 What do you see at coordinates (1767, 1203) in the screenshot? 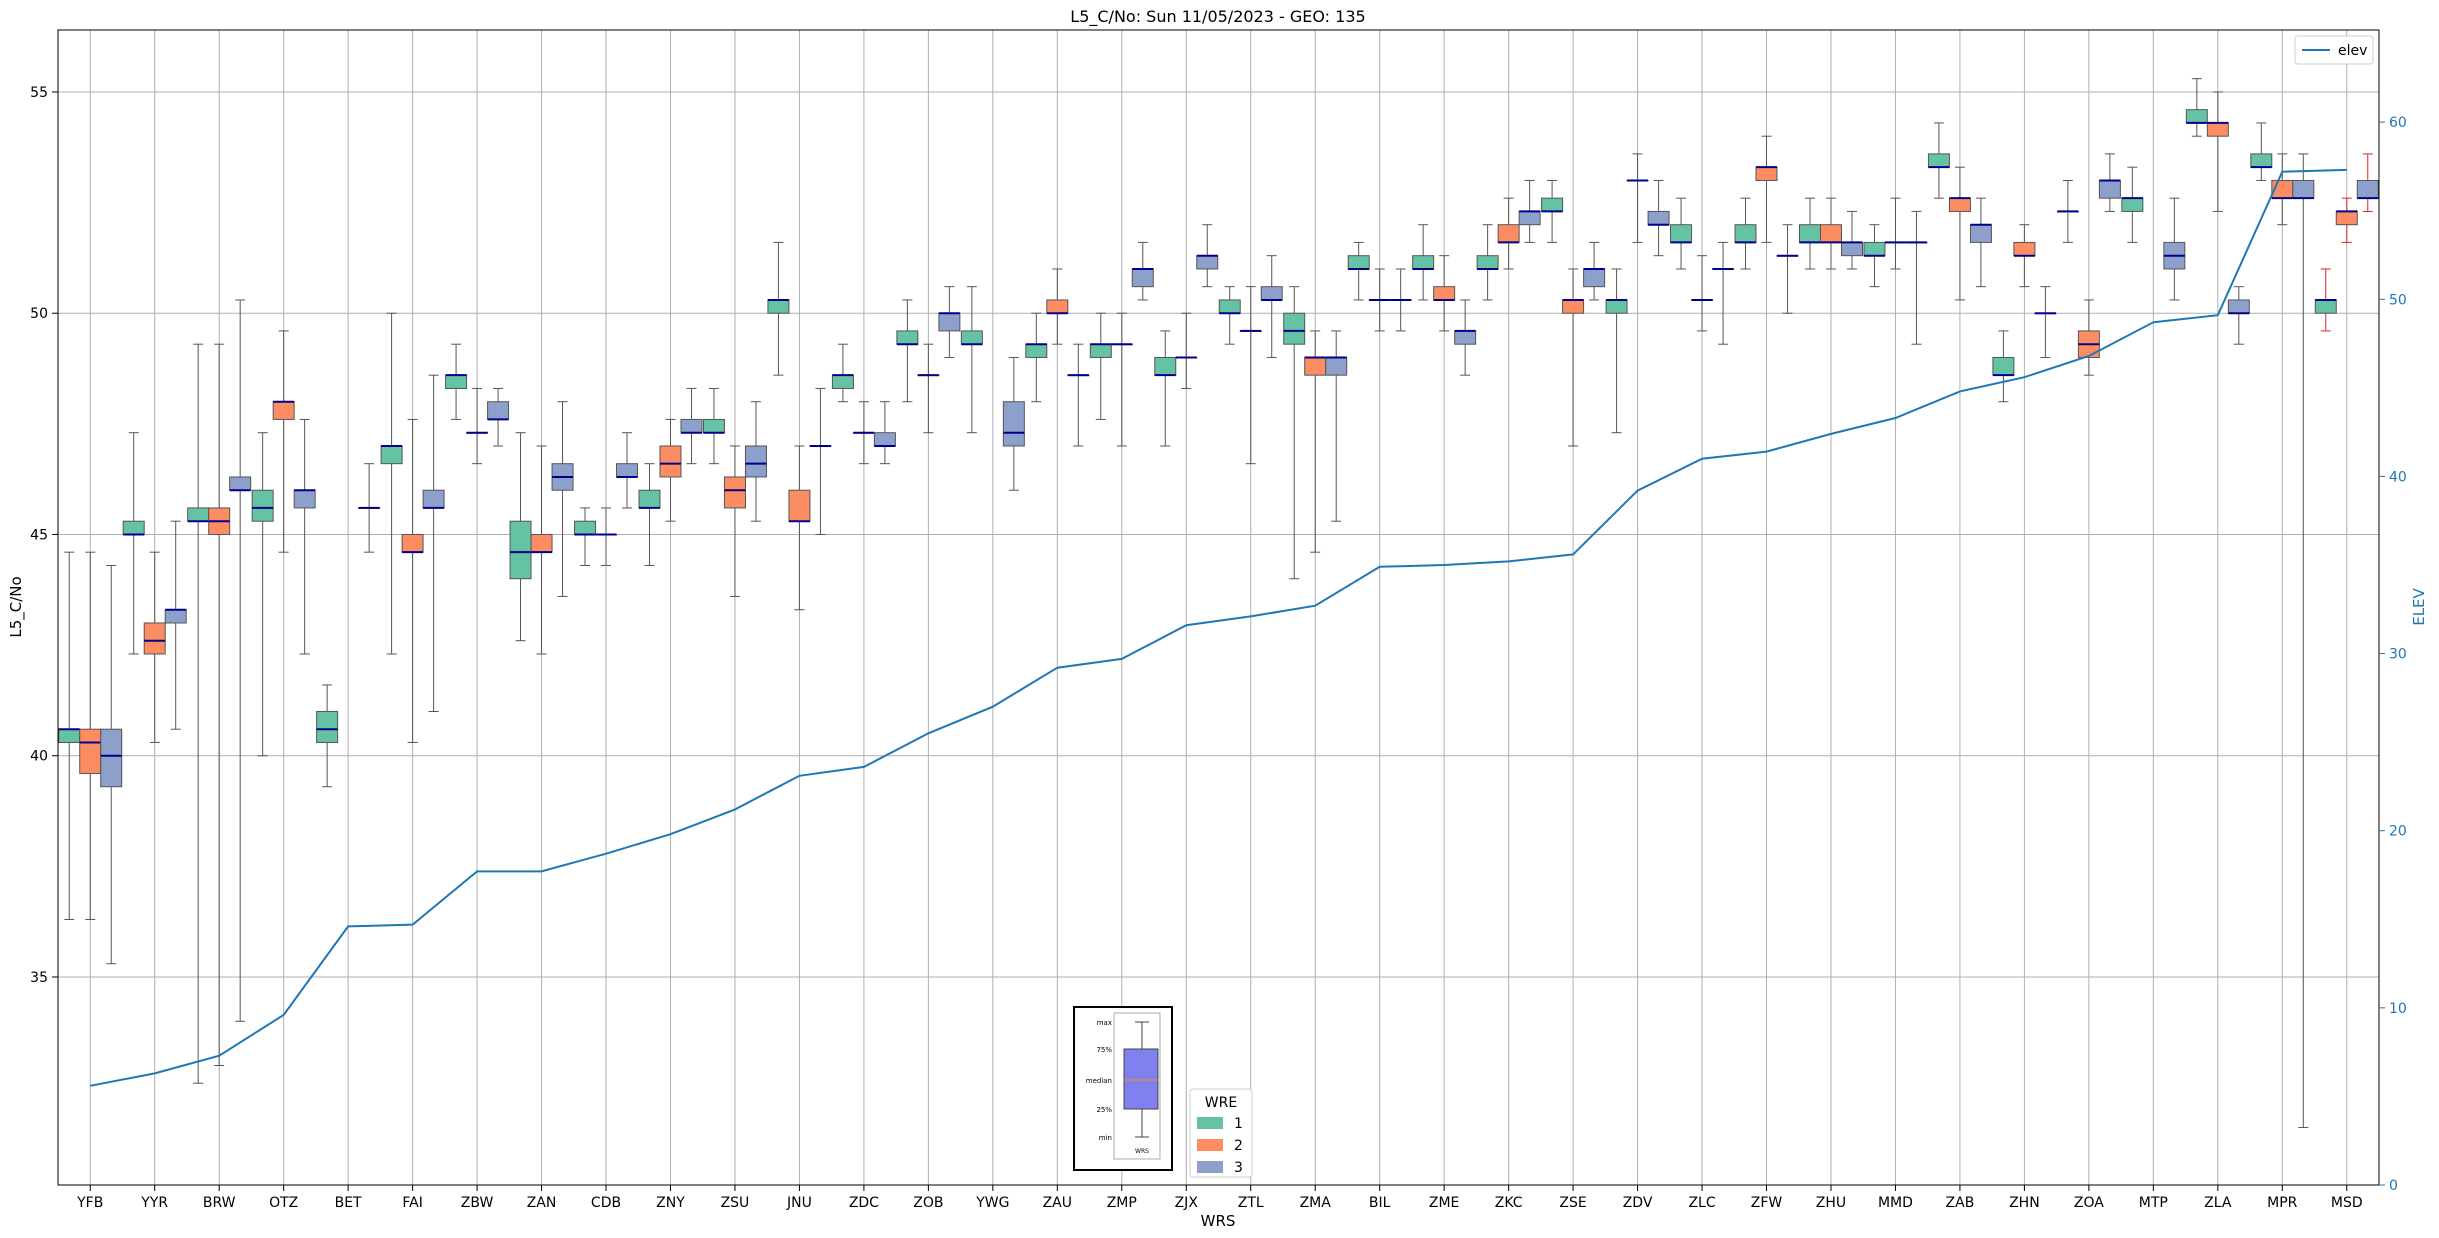
I see `x-tick-label: ZFW` at bounding box center [1767, 1203].